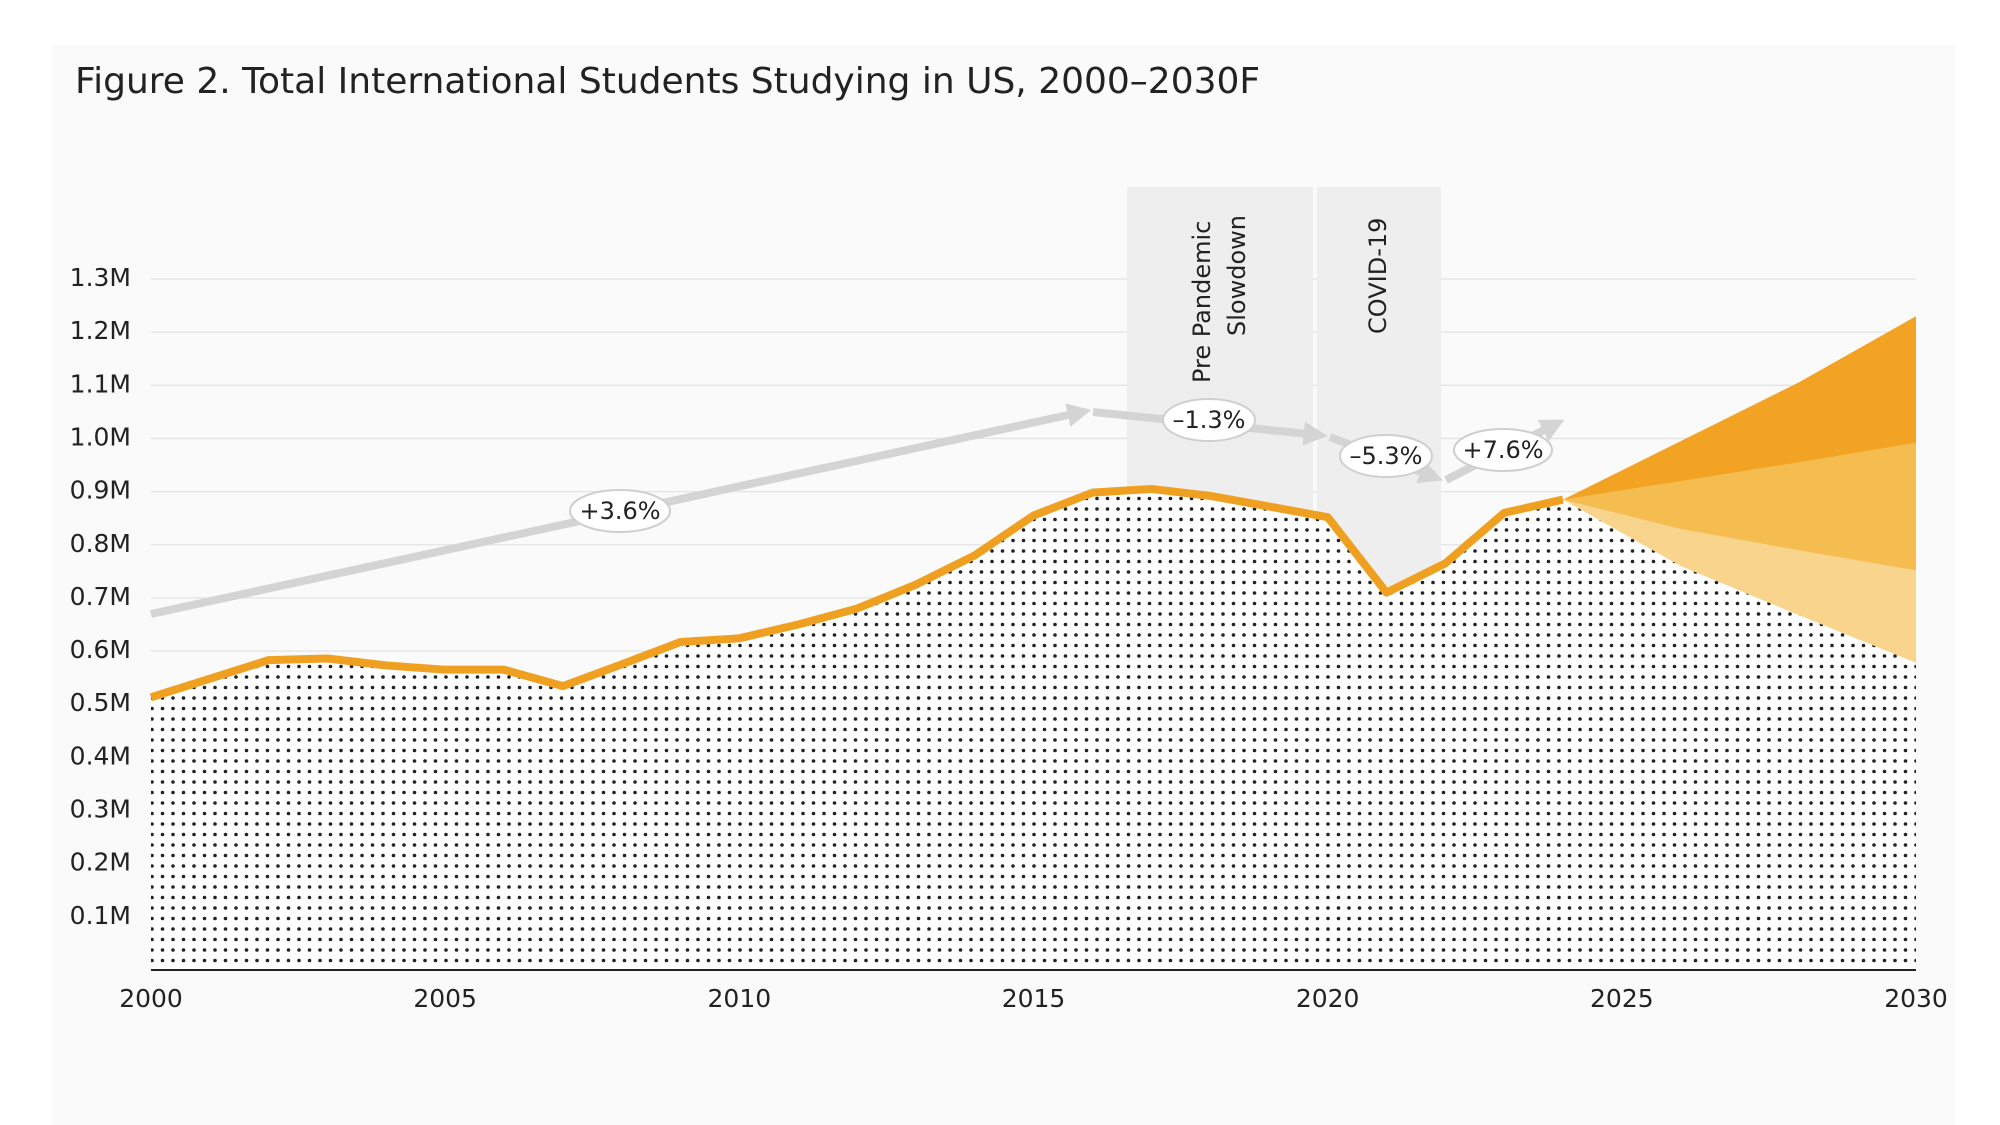  I want to click on history-line, so click(856, 593).